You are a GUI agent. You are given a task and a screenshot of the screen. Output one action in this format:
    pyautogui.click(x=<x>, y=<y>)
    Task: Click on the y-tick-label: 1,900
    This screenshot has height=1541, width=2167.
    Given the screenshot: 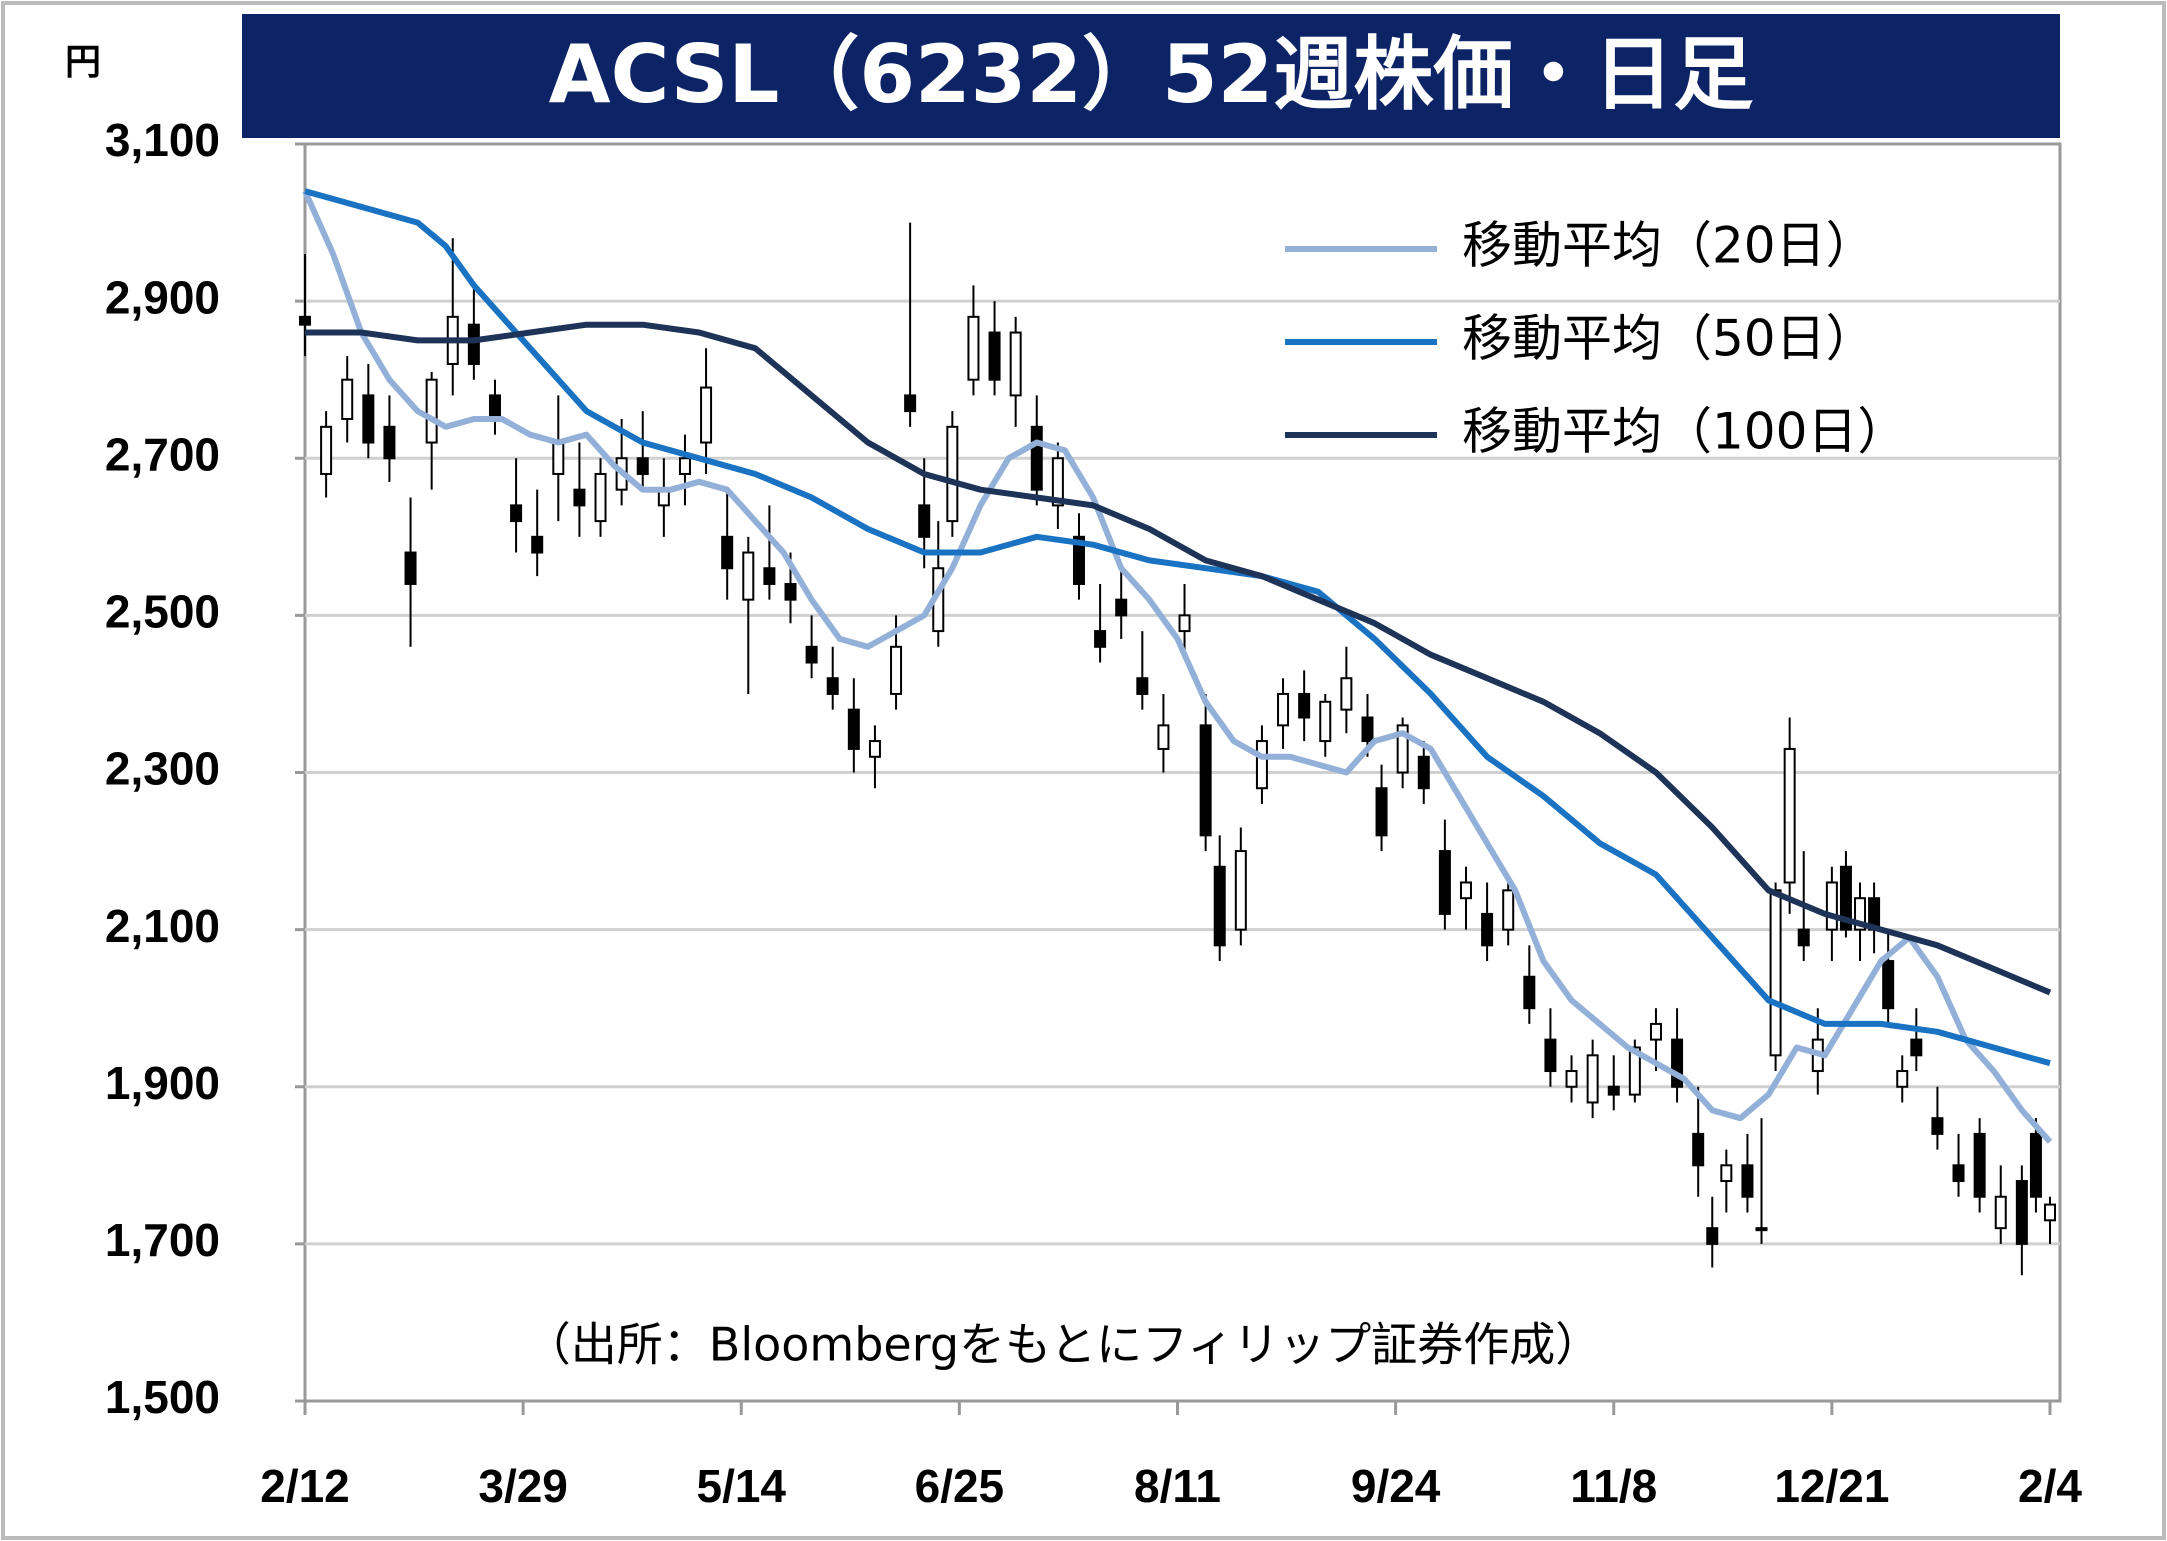 What is the action you would take?
    pyautogui.click(x=162, y=1083)
    